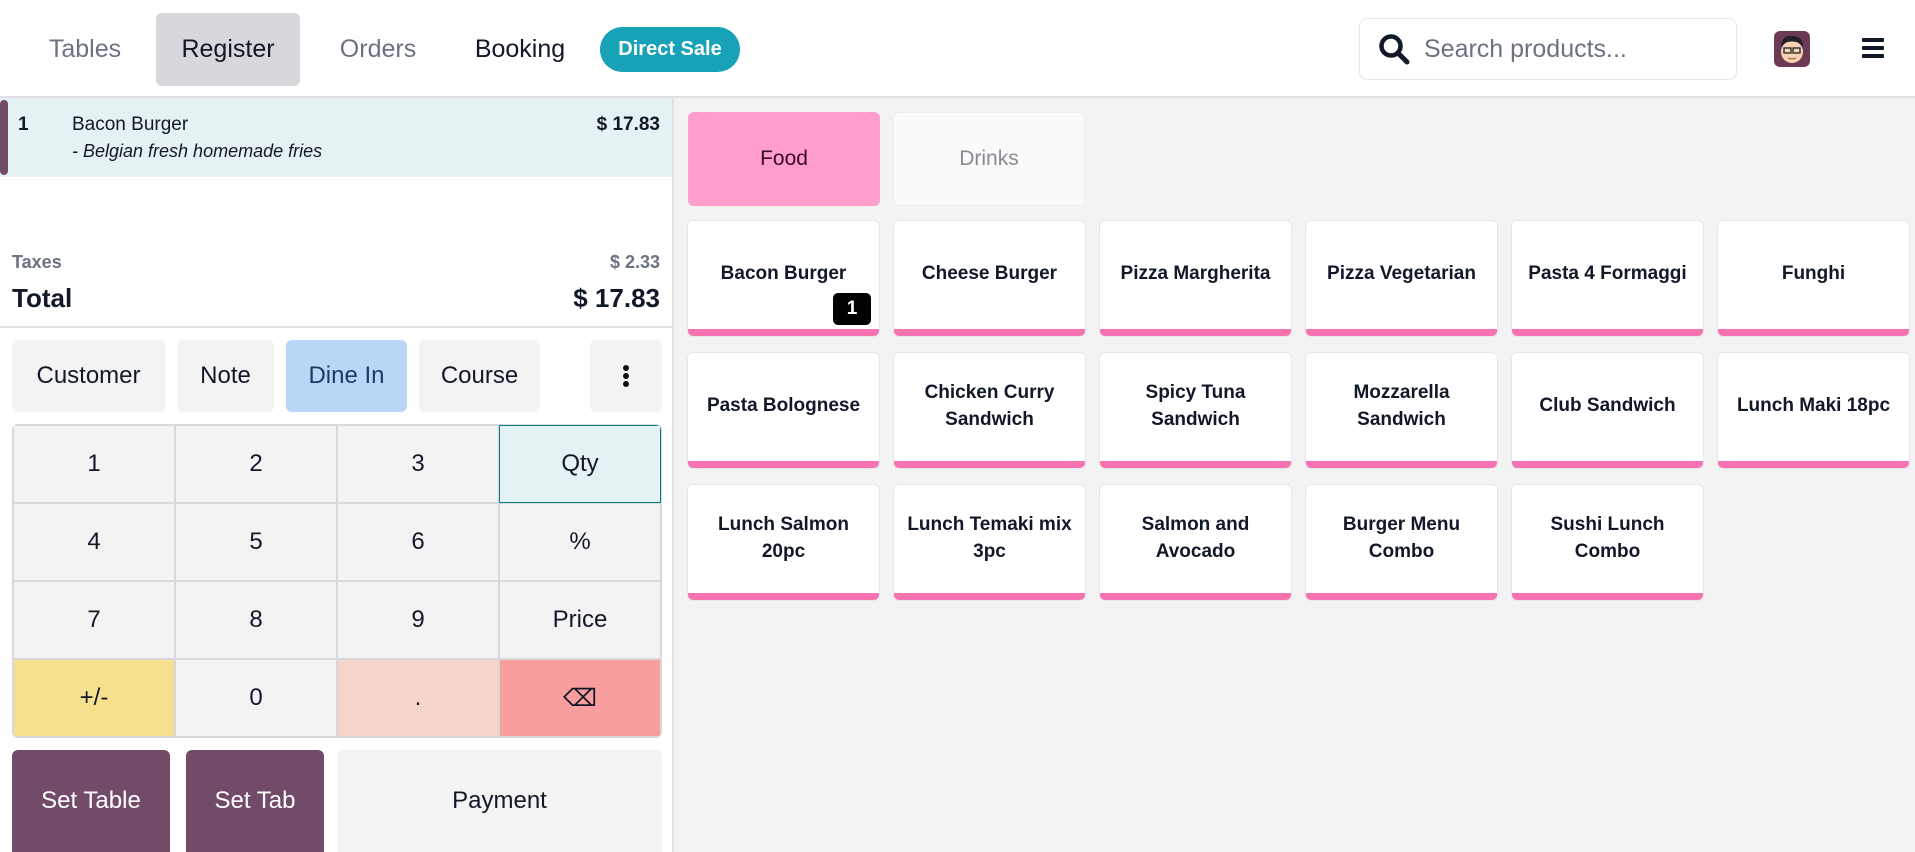 This screenshot has width=1915, height=852. I want to click on product-qty-badge: 1, so click(852, 309).